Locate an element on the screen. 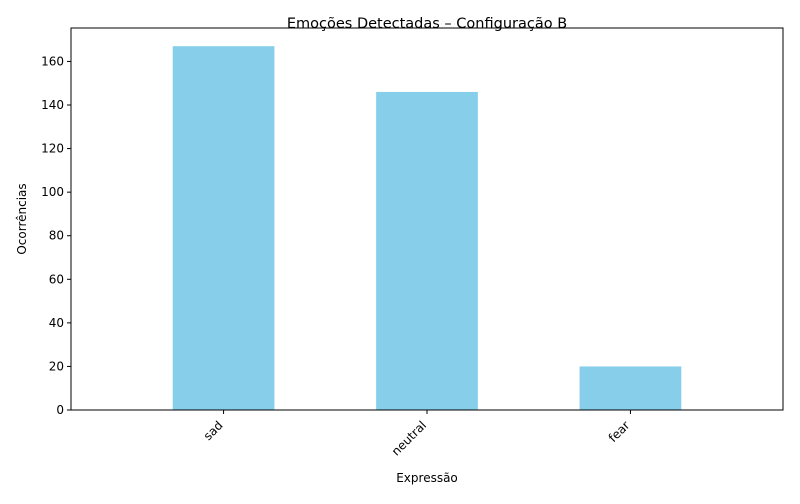 This screenshot has width=800, height=504. y-tick-label: 100 is located at coordinates (52, 192).